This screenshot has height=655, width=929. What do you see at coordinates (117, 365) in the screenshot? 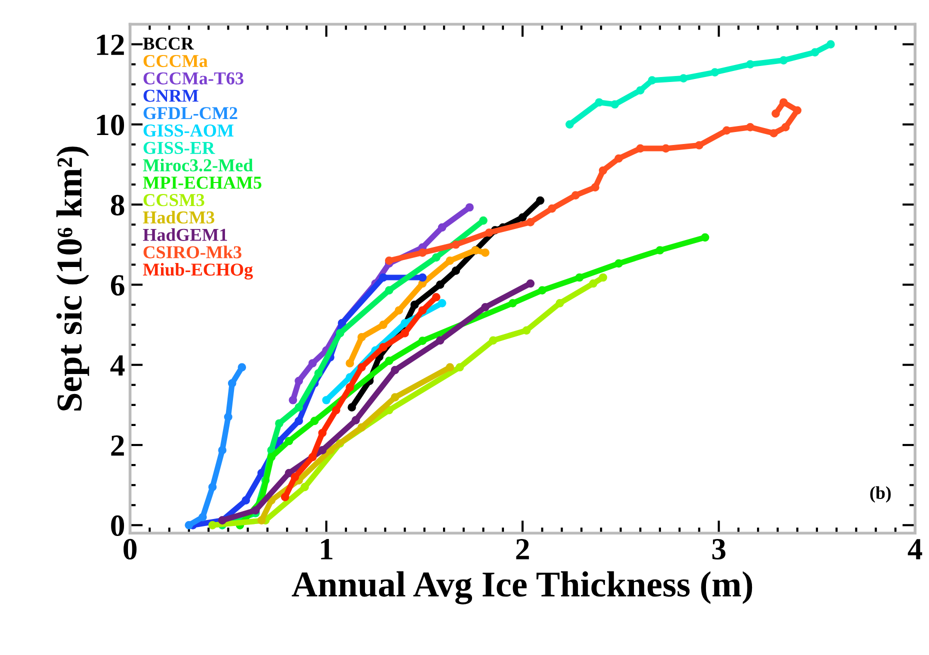
I see `y-tick-label: 4` at bounding box center [117, 365].